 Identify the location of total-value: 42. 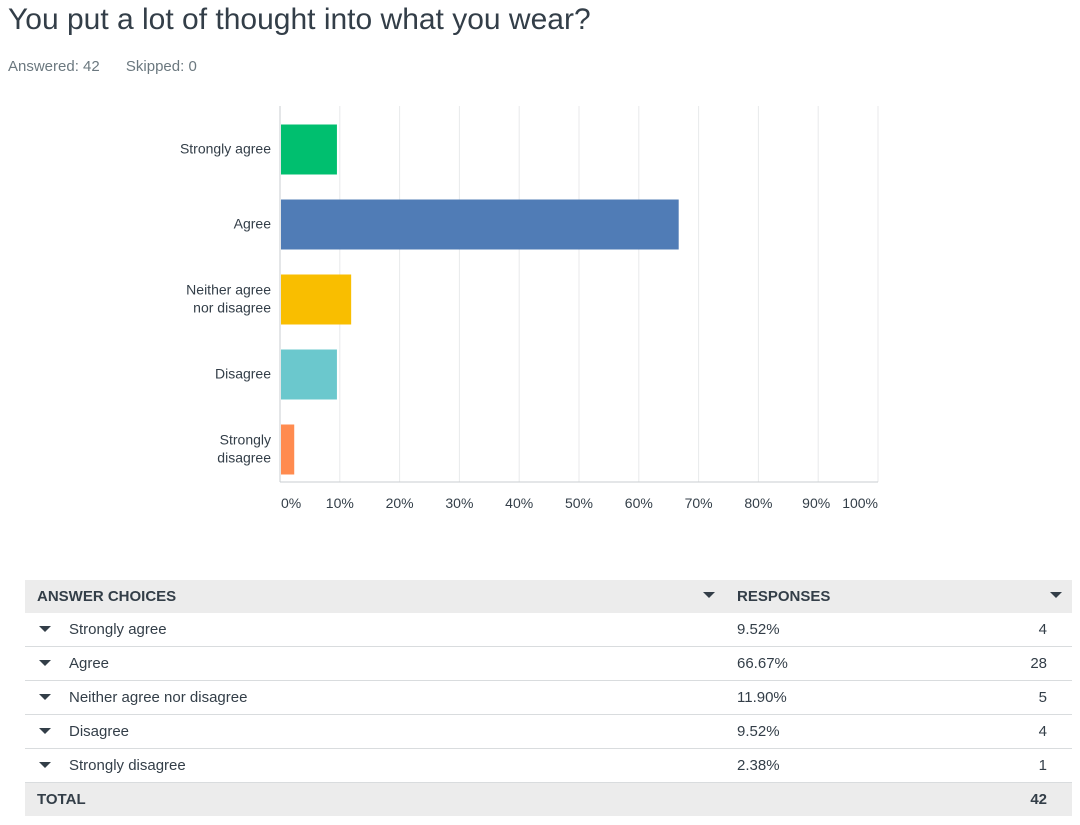
(999, 799).